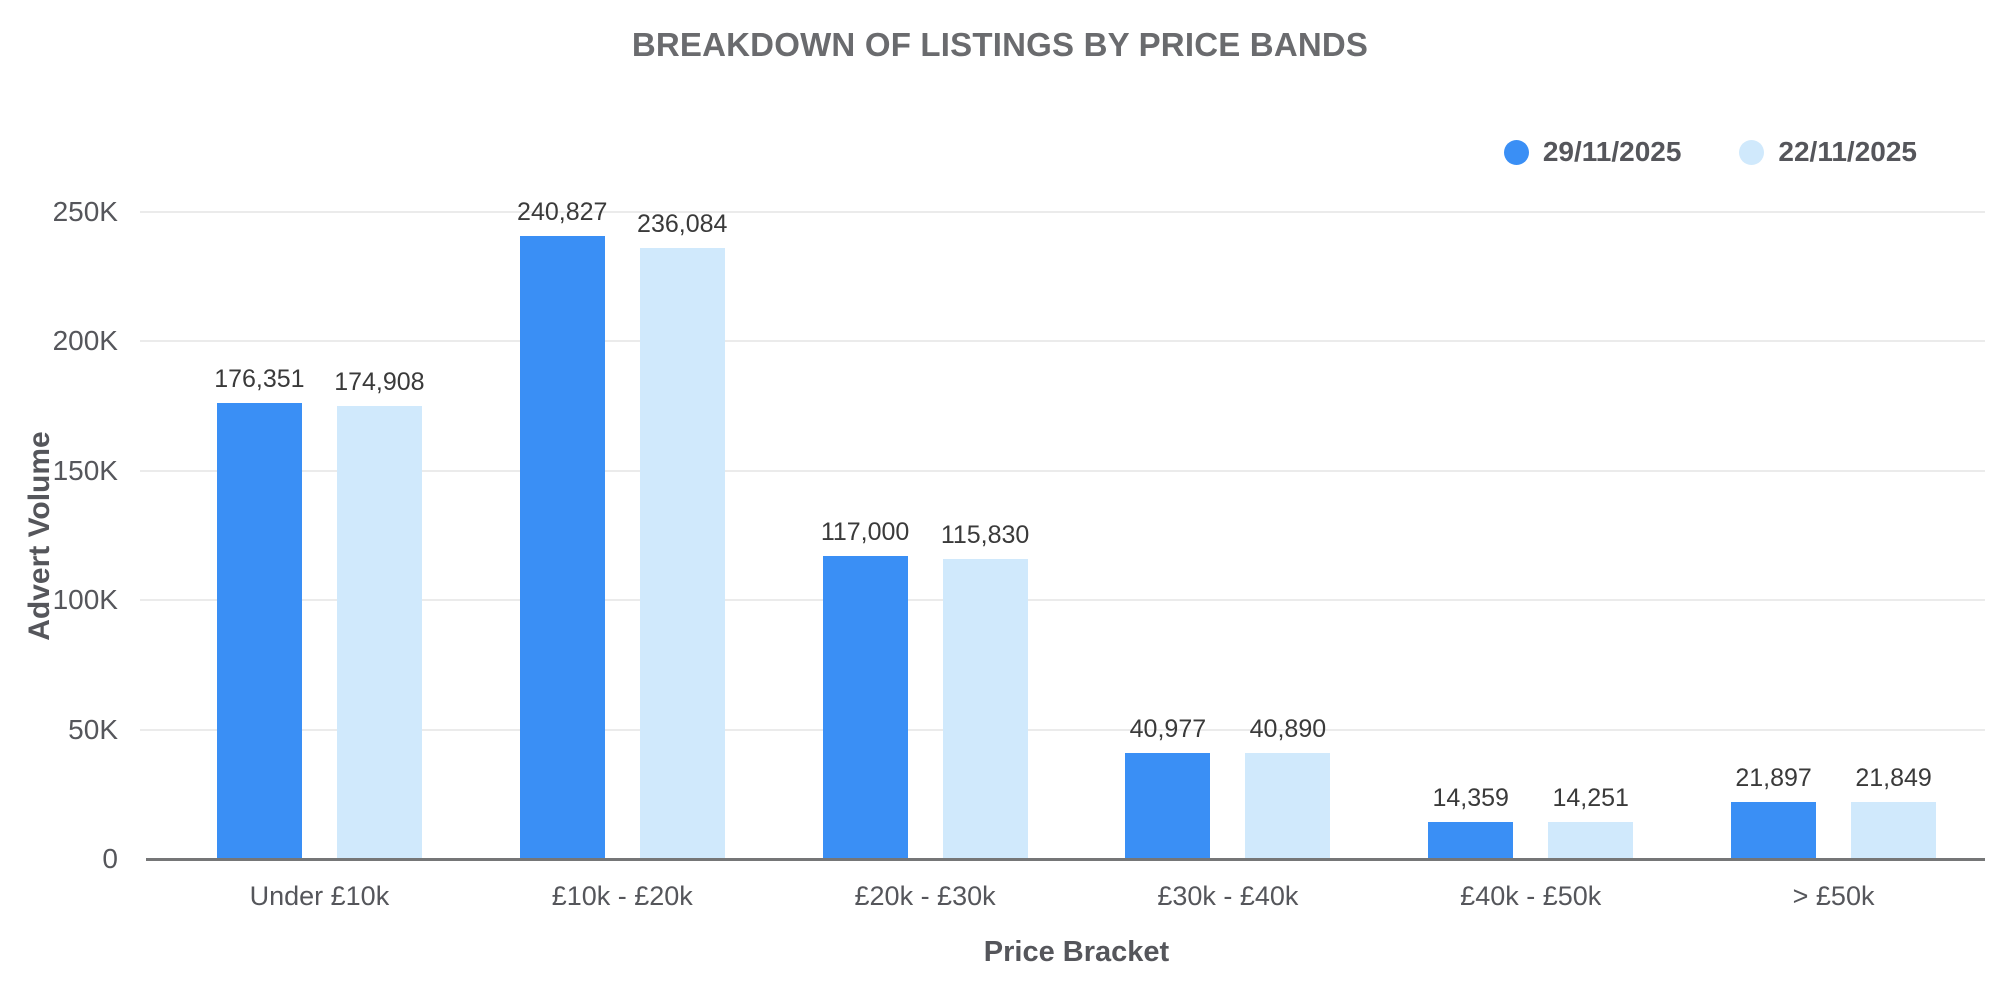 This screenshot has width=2000, height=1000. Describe the element at coordinates (925, 535) in the screenshot. I see `bar-group: 117,000 115,830` at that location.